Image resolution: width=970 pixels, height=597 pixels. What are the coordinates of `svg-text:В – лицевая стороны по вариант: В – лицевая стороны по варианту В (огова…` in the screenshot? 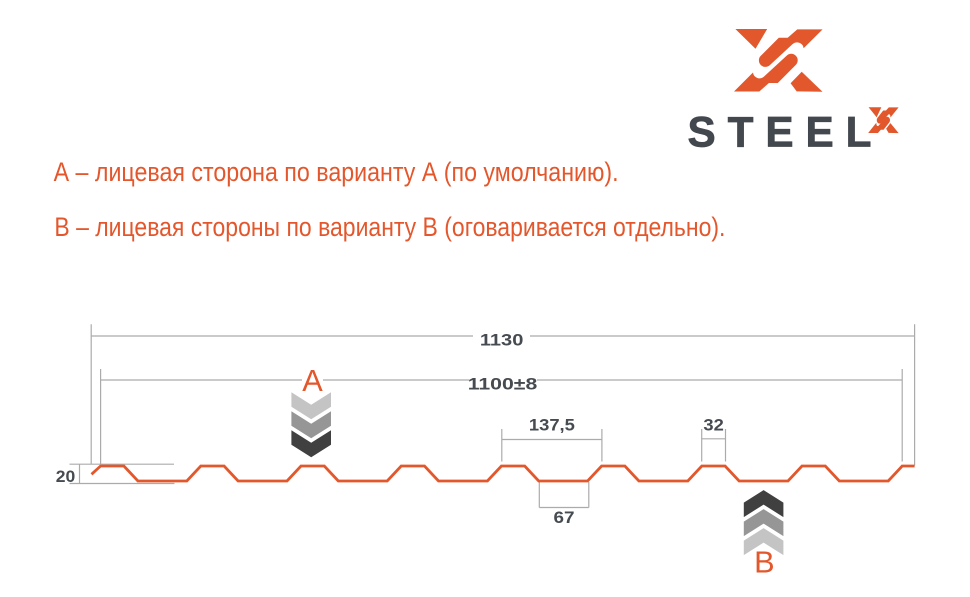 It's located at (389, 227).